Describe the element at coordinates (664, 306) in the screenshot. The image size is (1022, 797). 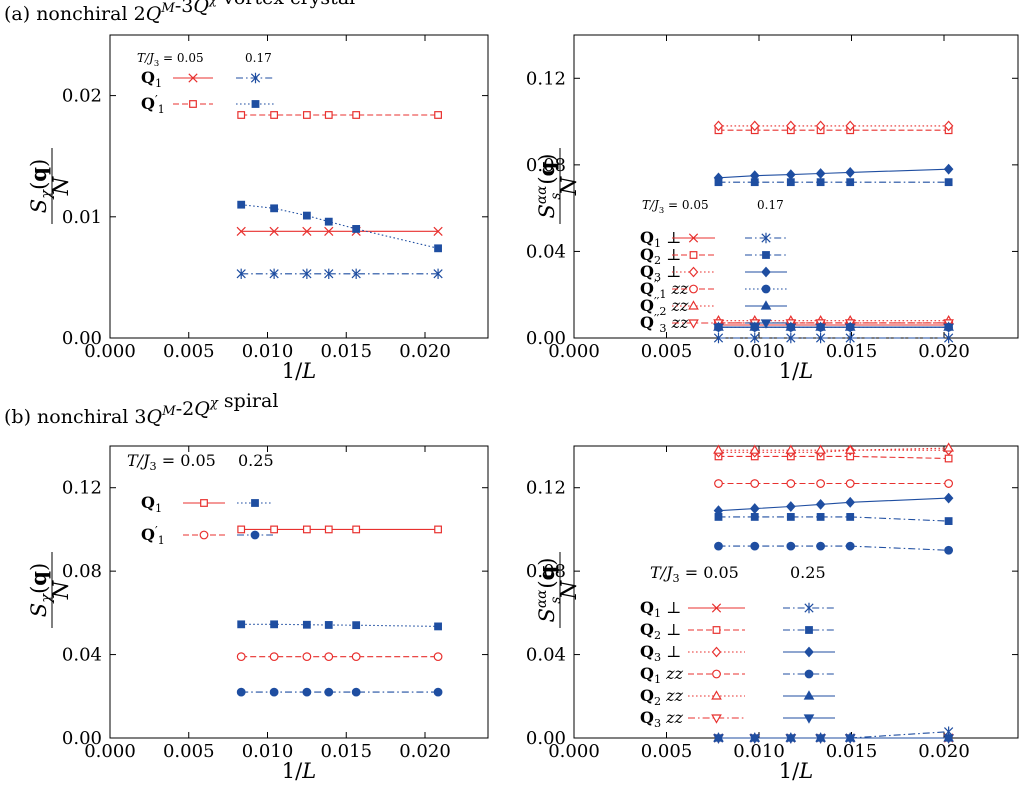
I see `legend-entry-label: Q′′2 zz` at that location.